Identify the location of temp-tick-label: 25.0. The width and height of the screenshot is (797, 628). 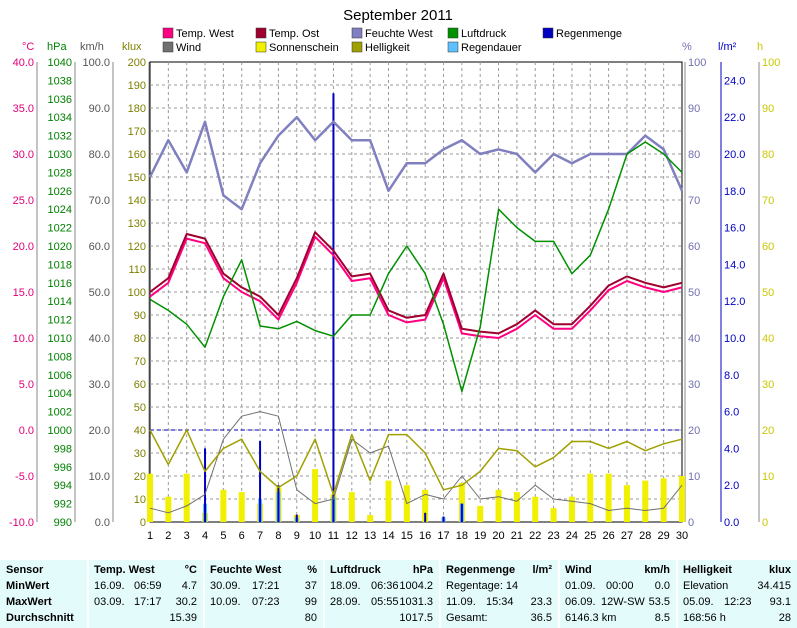
(23, 201).